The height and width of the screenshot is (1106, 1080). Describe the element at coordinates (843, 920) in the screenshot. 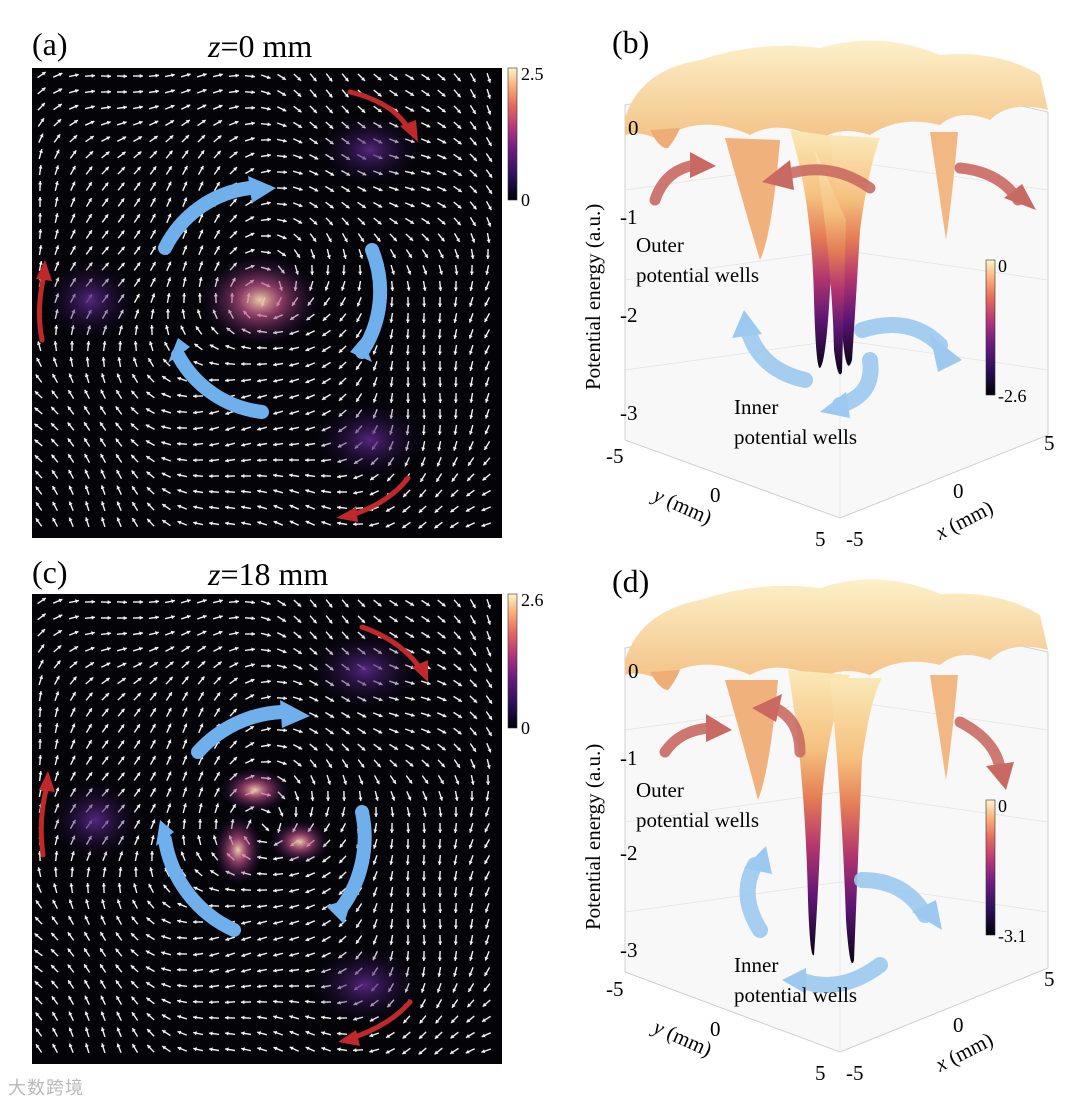

I see `panel-d-inner-arrowheads` at that location.